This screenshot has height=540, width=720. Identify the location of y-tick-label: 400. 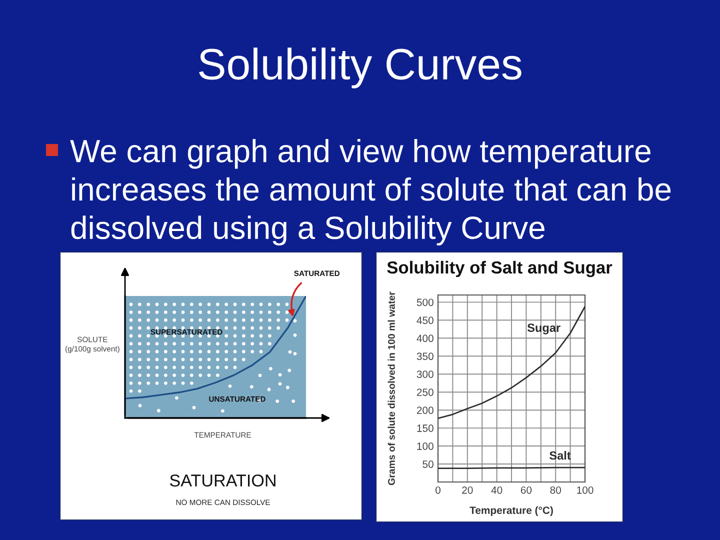
(425, 338).